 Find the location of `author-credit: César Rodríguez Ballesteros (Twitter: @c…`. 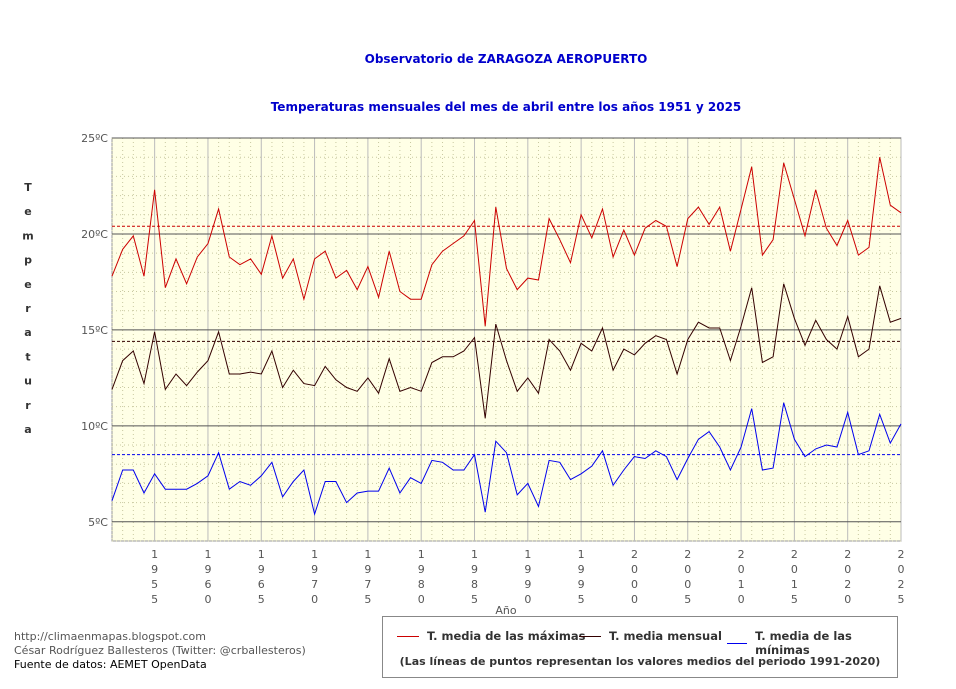

author-credit: César Rodríguez Ballesteros (Twitter: @c… is located at coordinates (160, 650).